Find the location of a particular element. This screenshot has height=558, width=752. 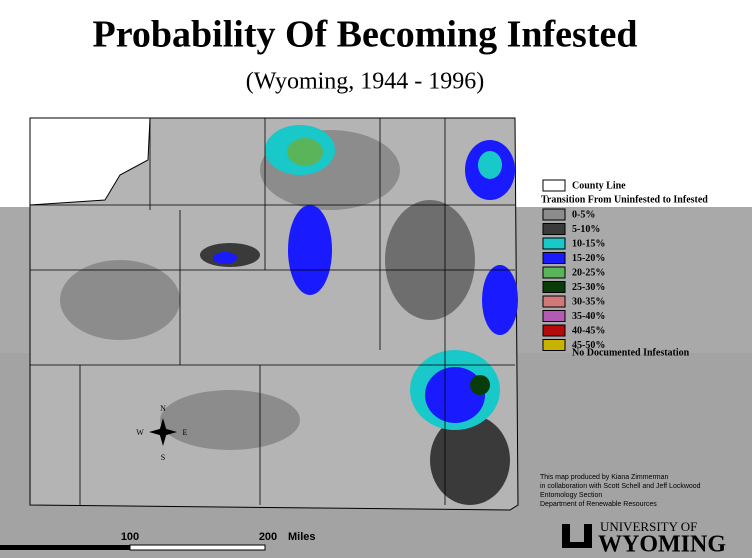

legend-label: 20-25% is located at coordinates (588, 272).